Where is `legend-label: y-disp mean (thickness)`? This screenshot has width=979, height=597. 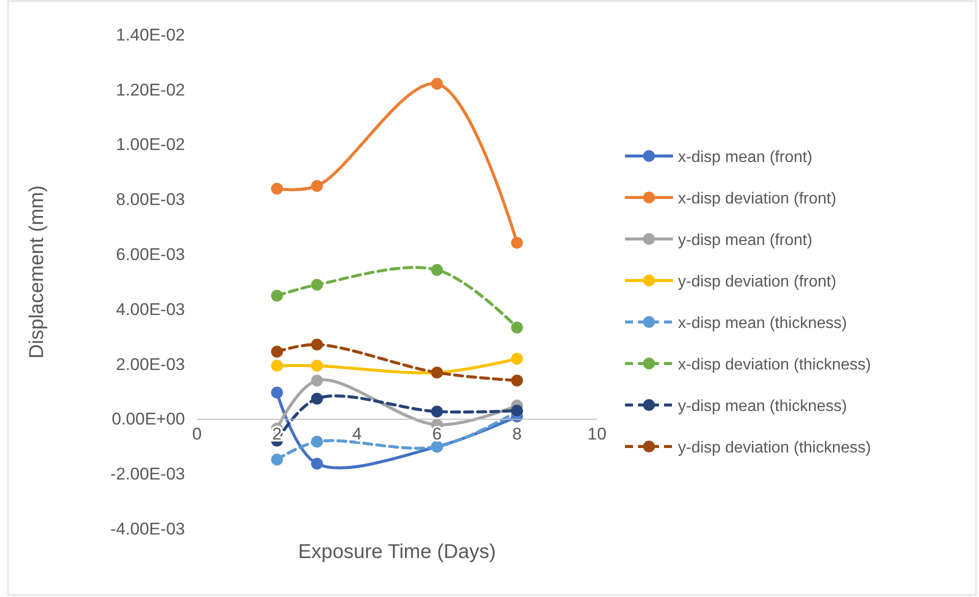
legend-label: y-disp mean (thickness) is located at coordinates (762, 406).